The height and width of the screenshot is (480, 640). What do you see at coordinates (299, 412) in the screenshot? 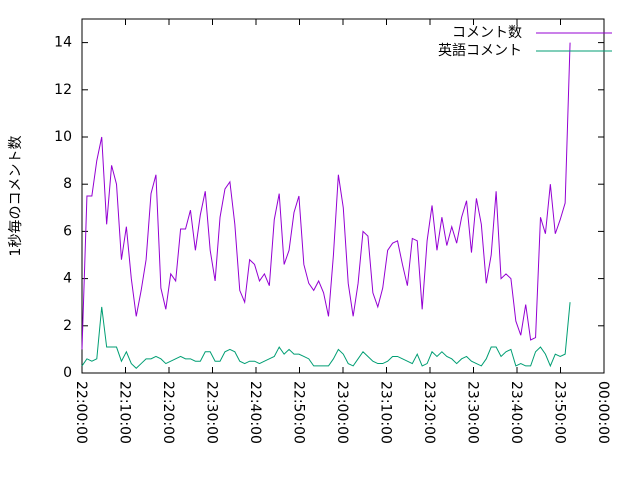
I see `x-tick-label: 22:50:00` at bounding box center [299, 412].